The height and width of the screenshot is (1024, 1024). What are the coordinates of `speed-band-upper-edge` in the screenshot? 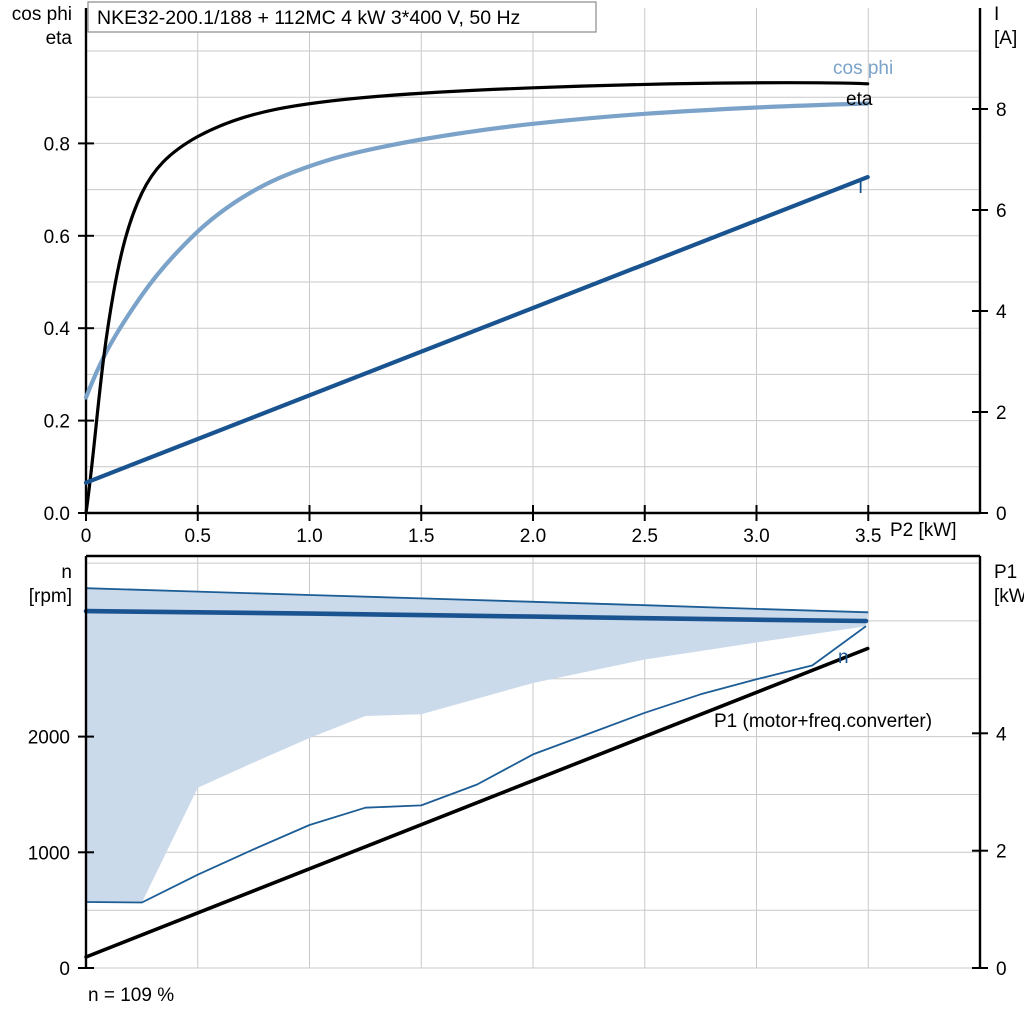 It's located at (477, 600).